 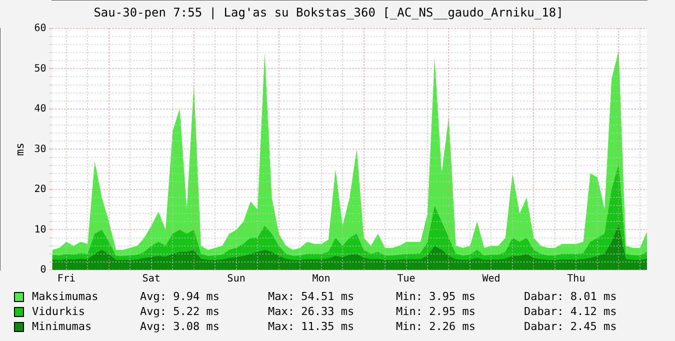 What do you see at coordinates (436, 296) in the screenshot?
I see `text: Min: 3.95 ms` at bounding box center [436, 296].